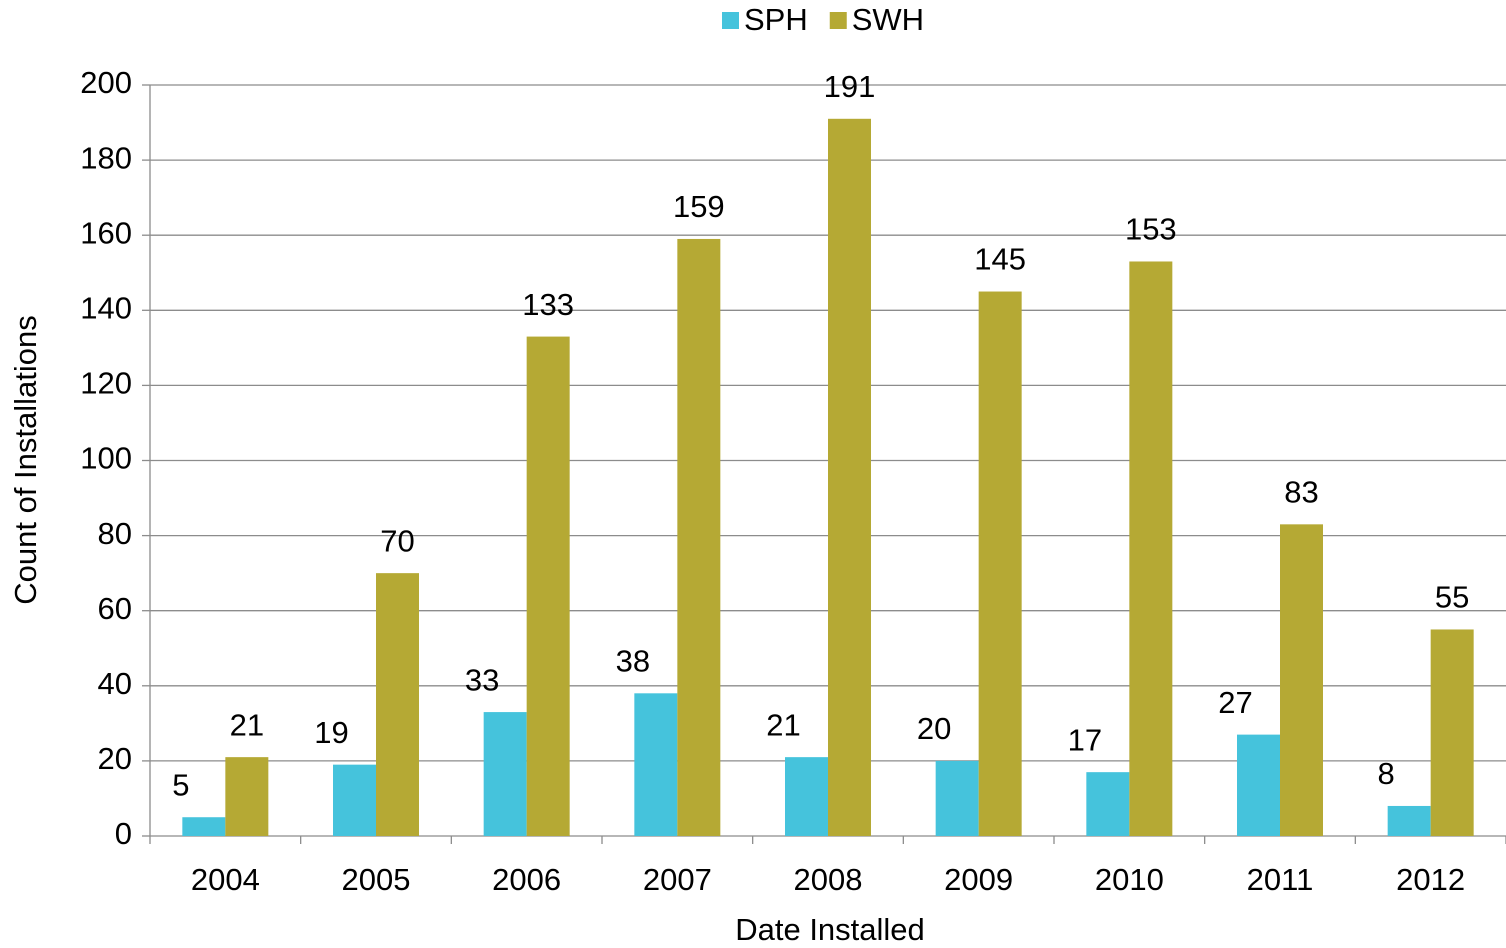 This screenshot has width=1506, height=948. I want to click on data-label: 38, so click(633, 660).